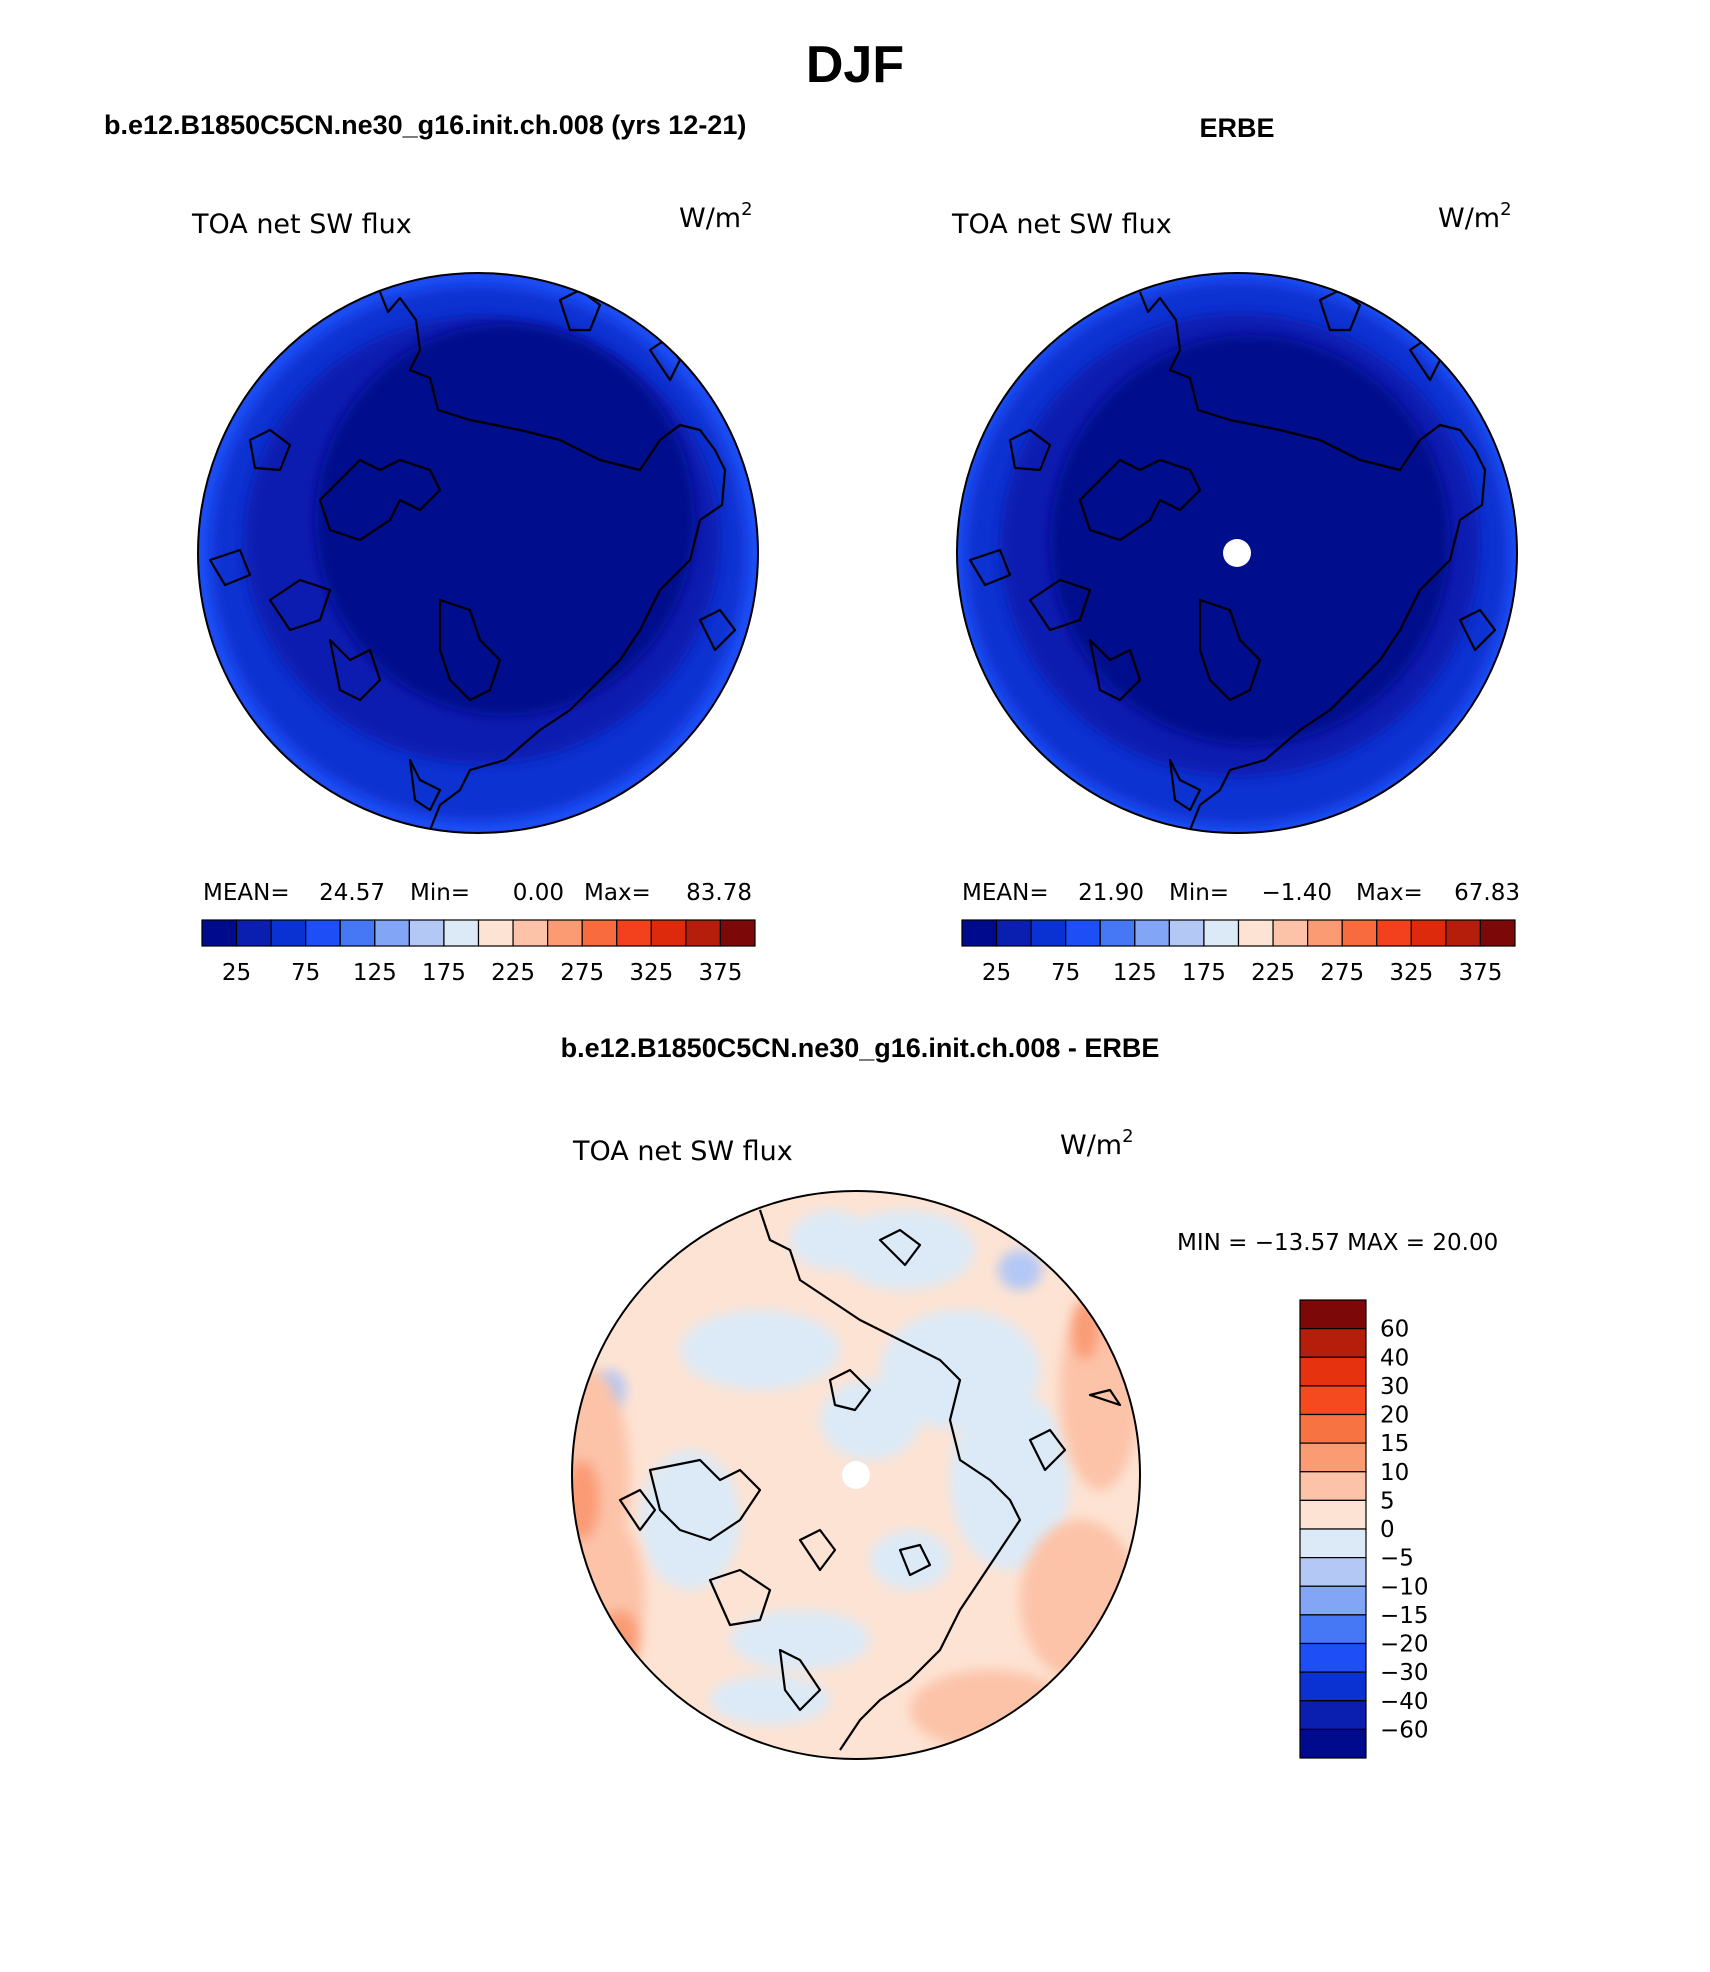  I want to click on panel-model-units: W/m2, so click(716, 216).